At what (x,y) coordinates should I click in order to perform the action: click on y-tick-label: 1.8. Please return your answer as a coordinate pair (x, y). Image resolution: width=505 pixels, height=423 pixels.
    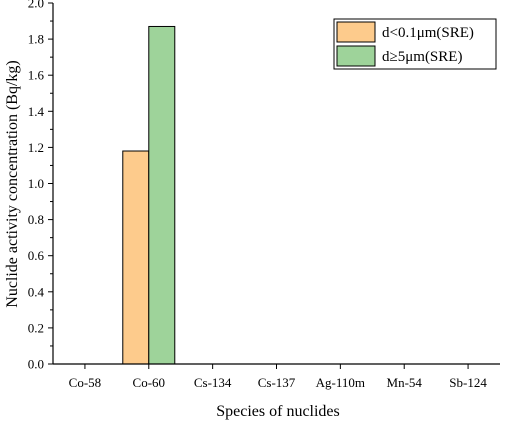
    Looking at the image, I should click on (36, 39).